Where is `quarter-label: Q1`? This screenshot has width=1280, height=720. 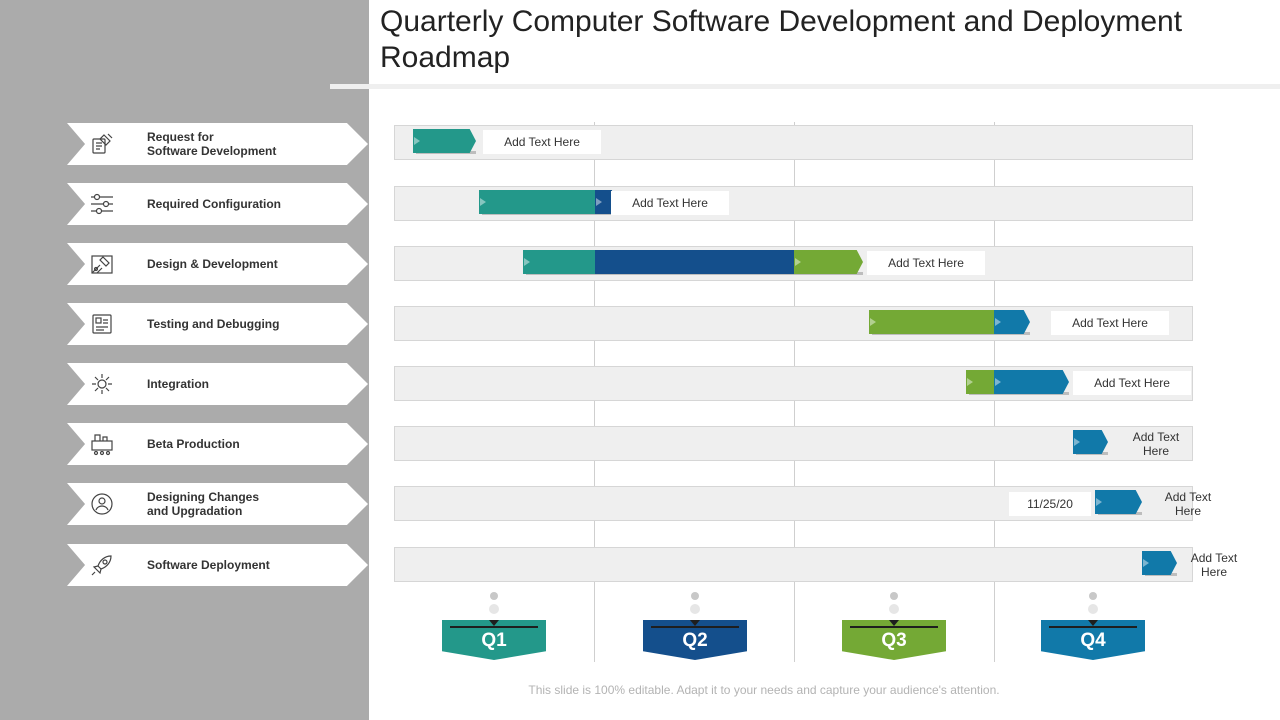
quarter-label: Q1 is located at coordinates (494, 640).